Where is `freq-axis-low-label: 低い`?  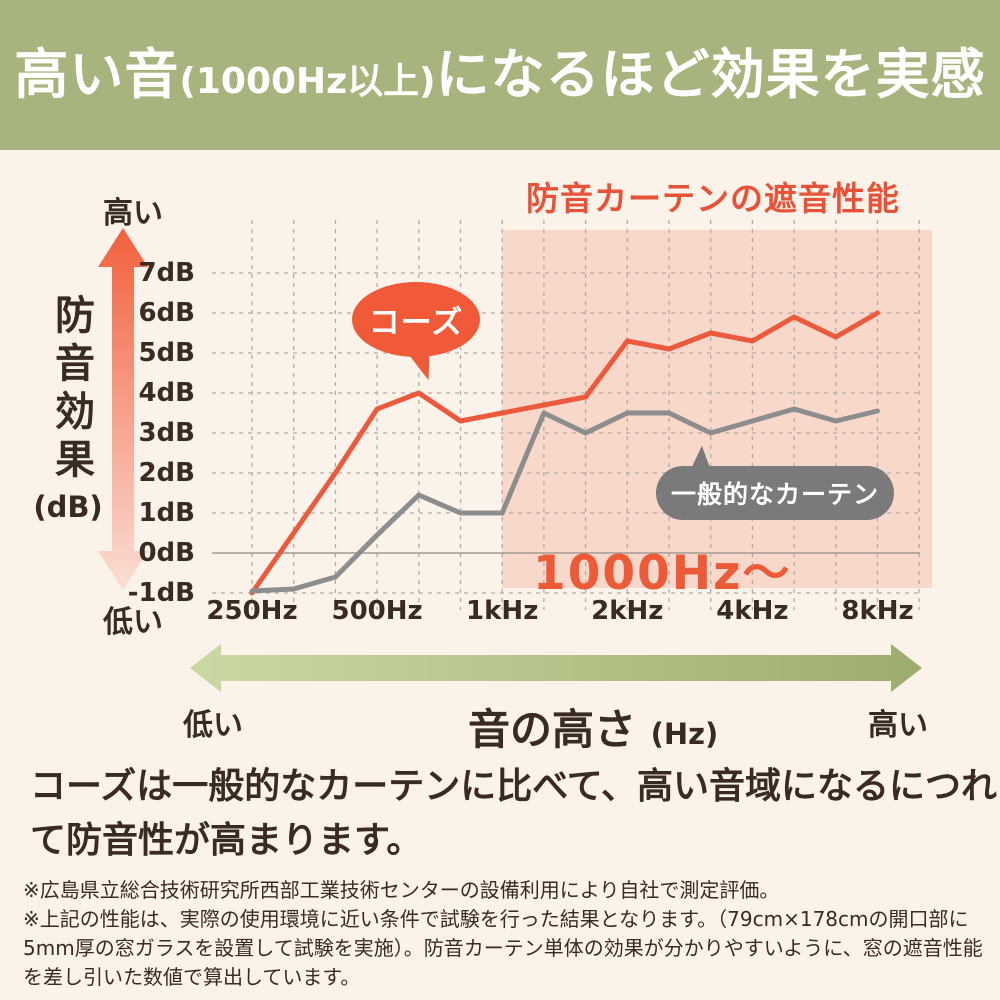 freq-axis-low-label: 低い is located at coordinates (213, 725).